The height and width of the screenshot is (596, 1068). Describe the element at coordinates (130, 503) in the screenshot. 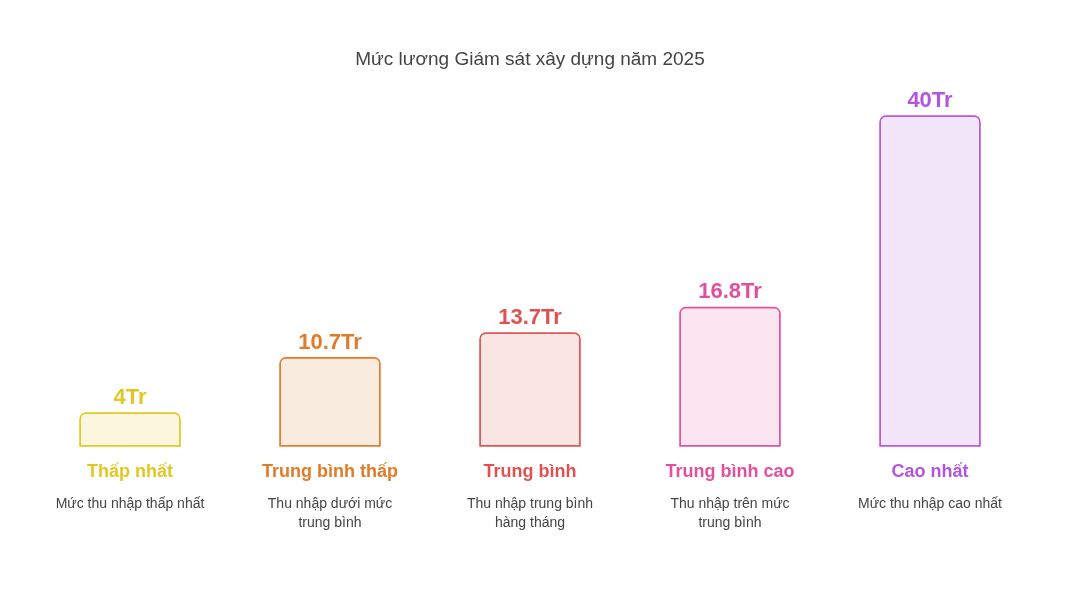

I see `text: Mức thu nhập thấp nhất` at that location.